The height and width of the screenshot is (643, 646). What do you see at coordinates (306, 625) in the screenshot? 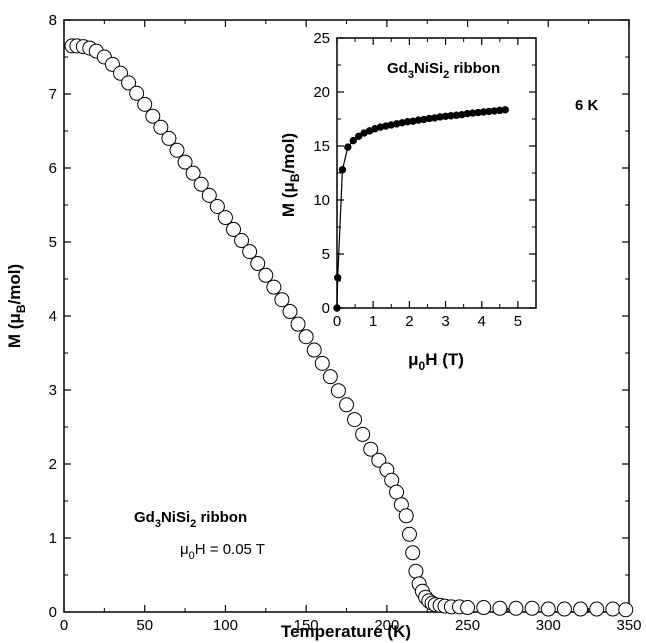
I see `main-x-tick-label: 150` at bounding box center [306, 625].